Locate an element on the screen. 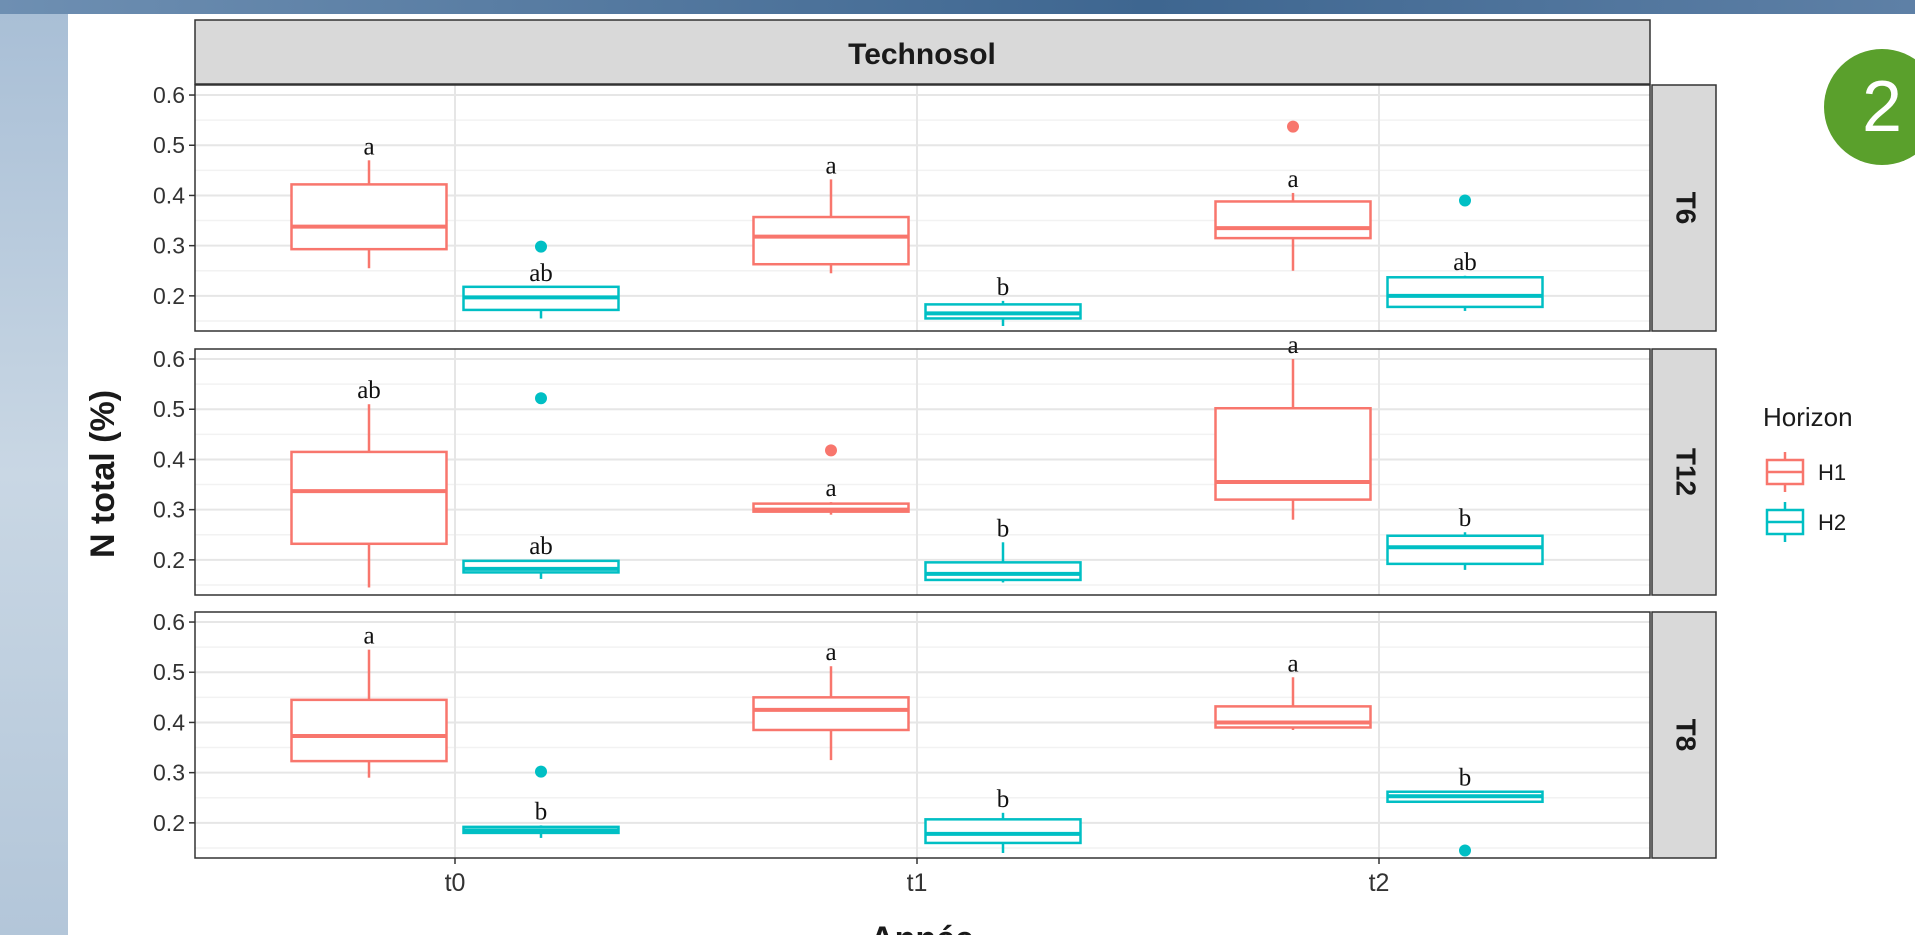 The image size is (1915, 935). box-t12-t2-h1: a is located at coordinates (1293, 426).